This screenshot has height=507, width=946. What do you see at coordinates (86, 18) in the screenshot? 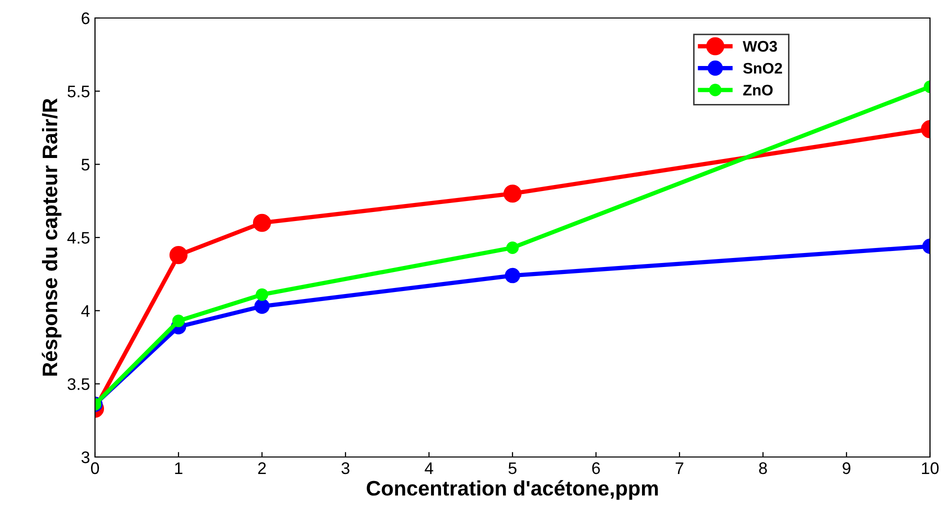
I see `y-tick-label: 6` at bounding box center [86, 18].